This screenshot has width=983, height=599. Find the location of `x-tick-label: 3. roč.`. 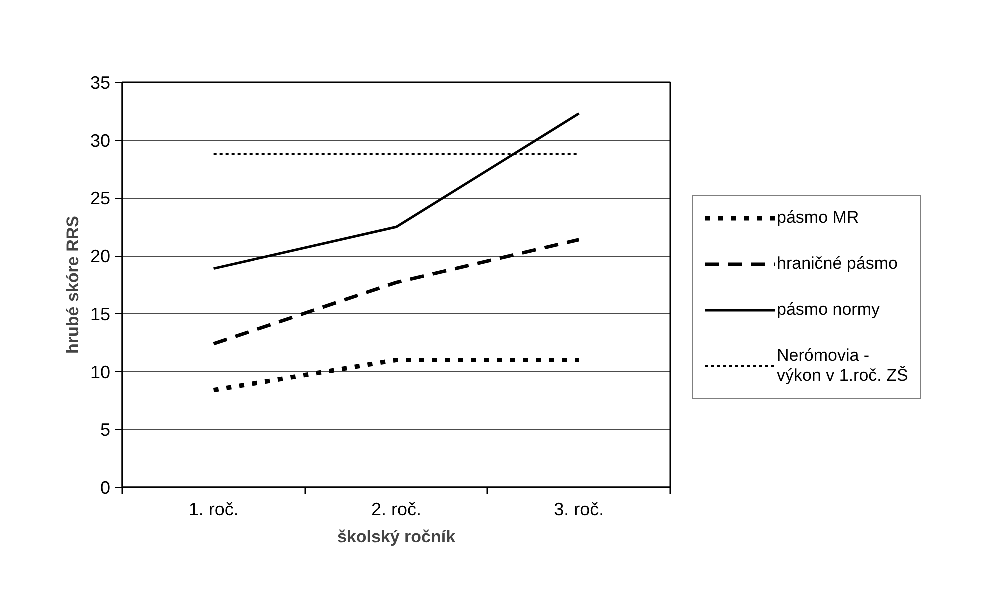

x-tick-label: 3. roč. is located at coordinates (579, 510).